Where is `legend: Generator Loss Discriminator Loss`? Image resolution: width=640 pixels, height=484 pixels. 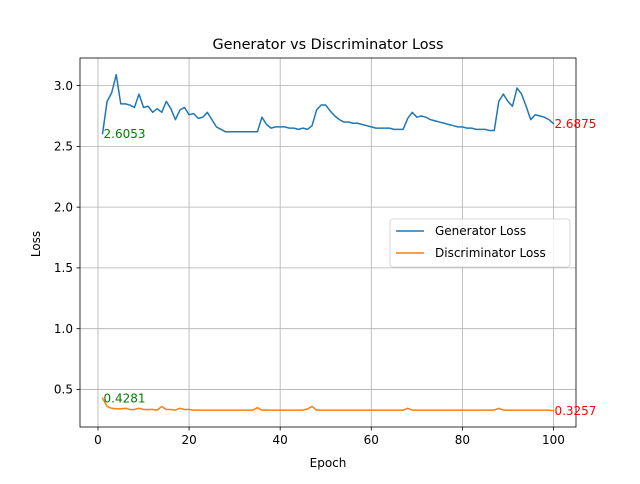
legend: Generator Loss Discriminator Loss is located at coordinates (480, 243).